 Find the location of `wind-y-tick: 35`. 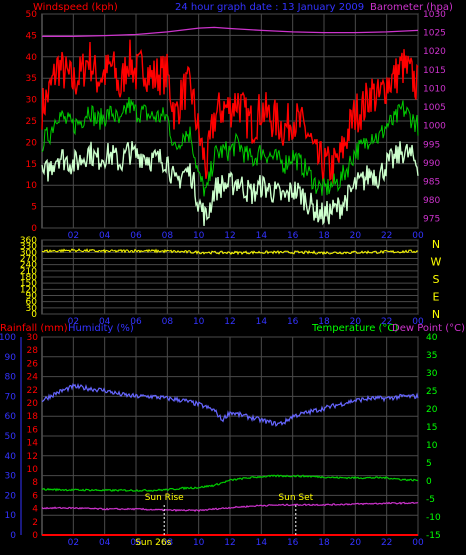

wind-y-tick: 35 is located at coordinates (31, 79).